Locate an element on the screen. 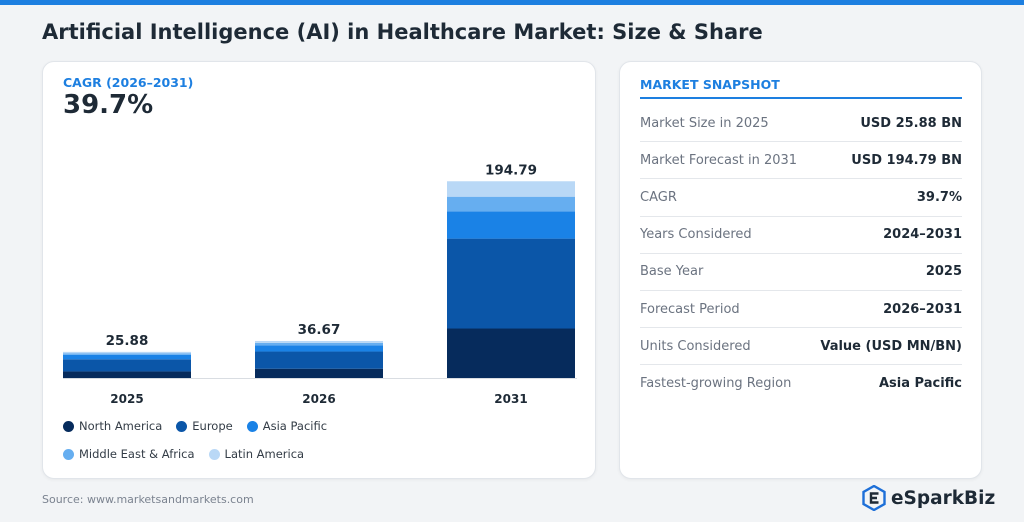 The height and width of the screenshot is (522, 1024). cagr-value: 39.7% is located at coordinates (108, 105).